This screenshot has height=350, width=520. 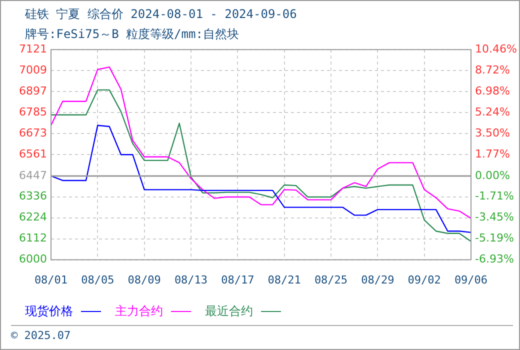 What do you see at coordinates (97, 279) in the screenshot?
I see `x-tick-label: 08/05` at bounding box center [97, 279].